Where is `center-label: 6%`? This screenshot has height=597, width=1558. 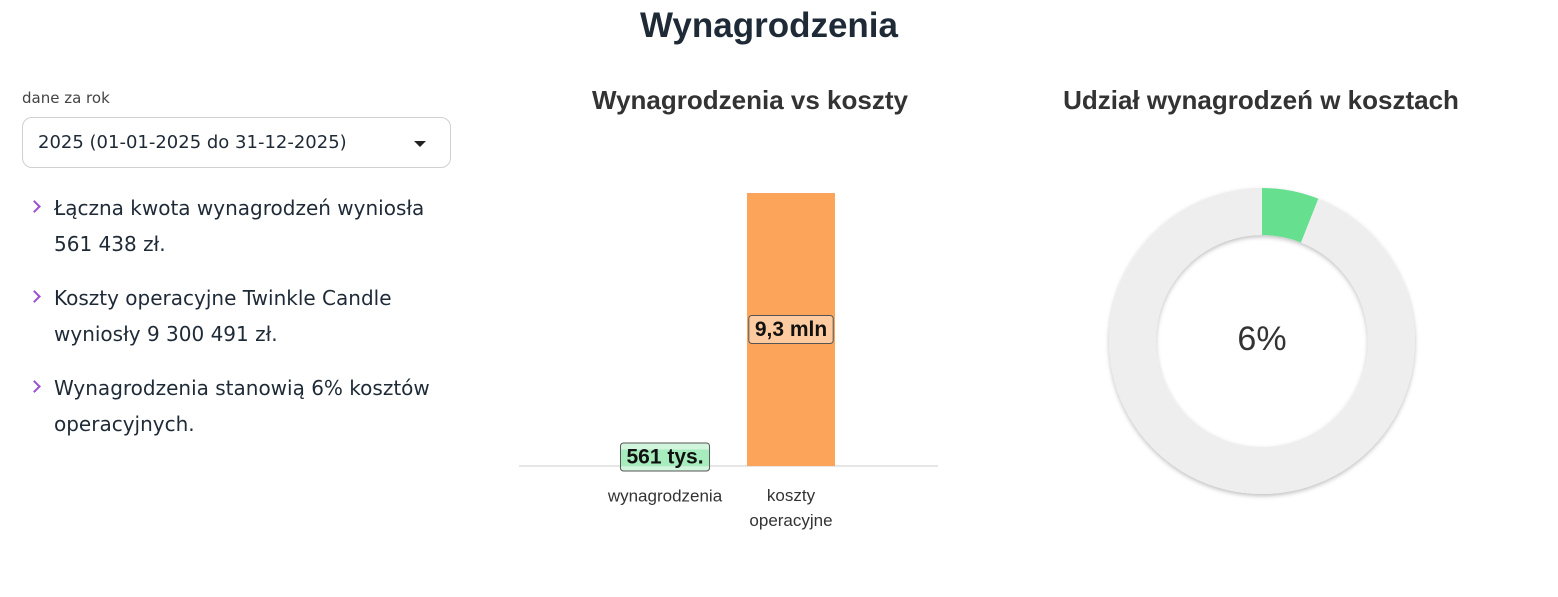 center-label: 6% is located at coordinates (1261, 339).